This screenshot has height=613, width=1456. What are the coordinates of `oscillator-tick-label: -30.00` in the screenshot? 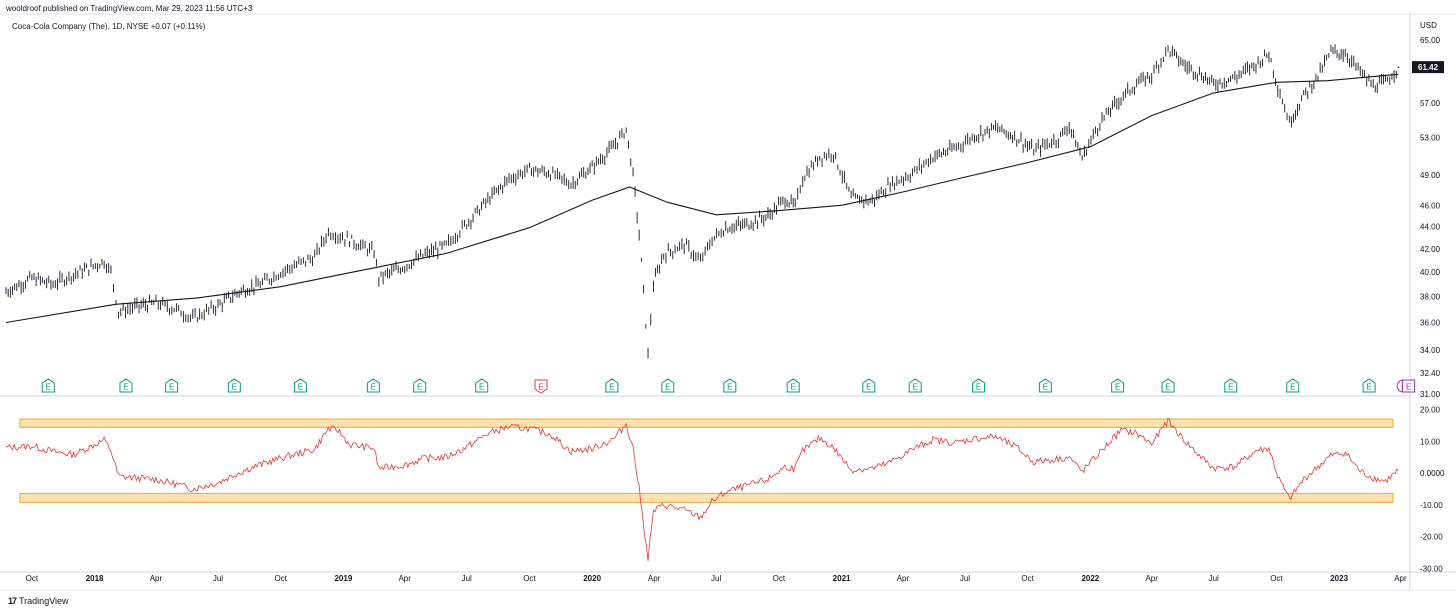 It's located at (1431, 568).